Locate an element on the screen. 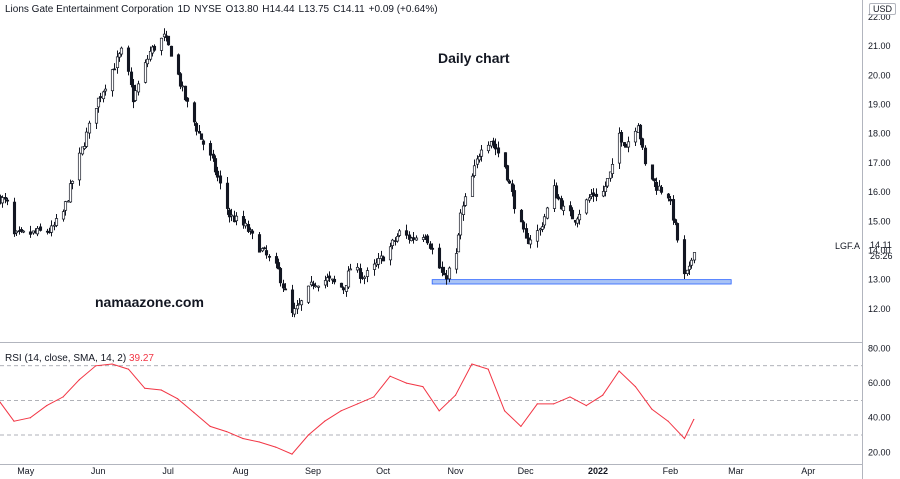 This screenshot has height=479, width=900. ohlc-open: O13.80 is located at coordinates (242, 9).